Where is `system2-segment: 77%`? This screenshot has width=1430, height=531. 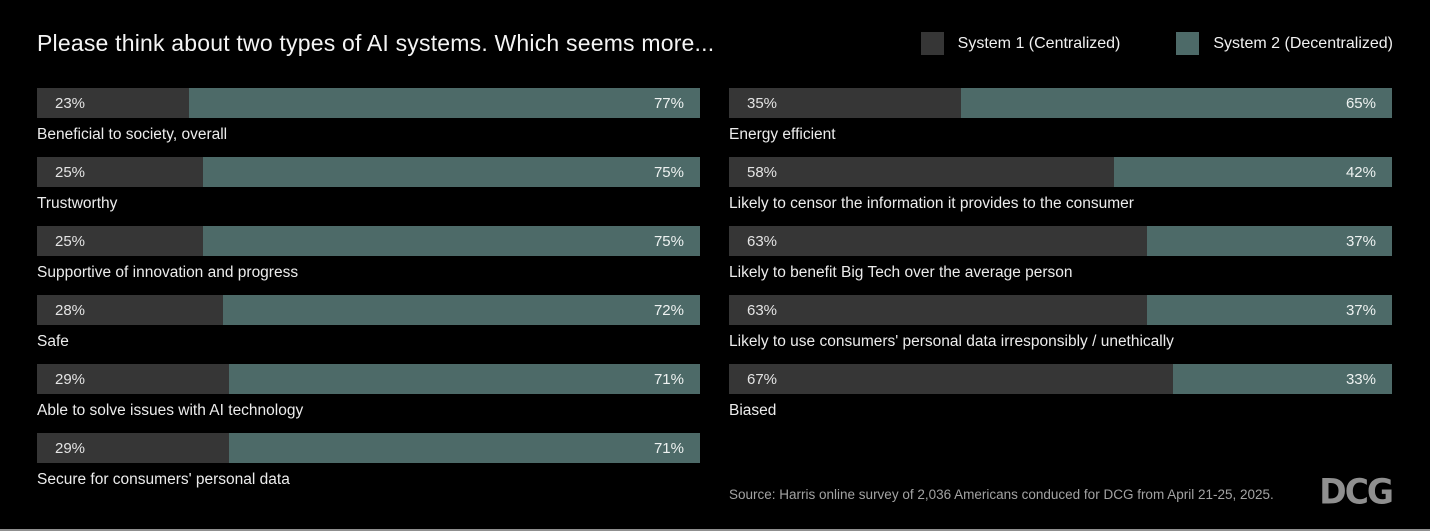
system2-segment: 77% is located at coordinates (444, 103).